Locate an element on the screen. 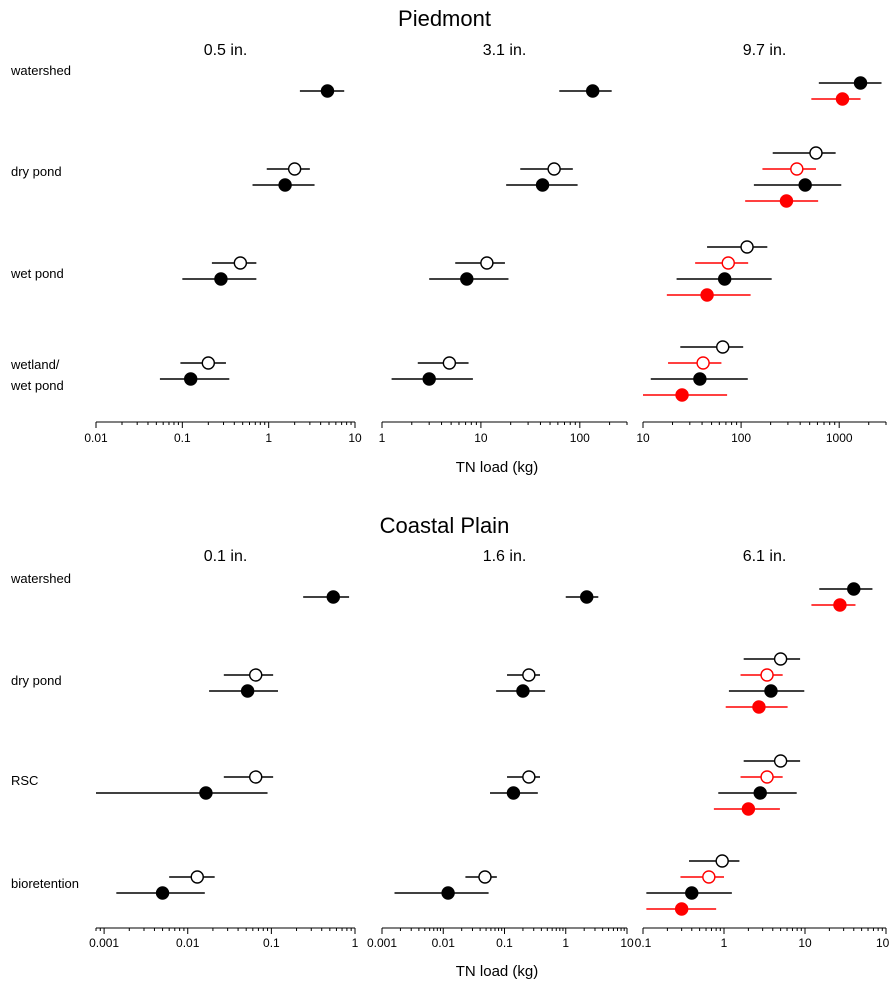 The image size is (889, 987). row-label: wet pond is located at coordinates (37, 385).